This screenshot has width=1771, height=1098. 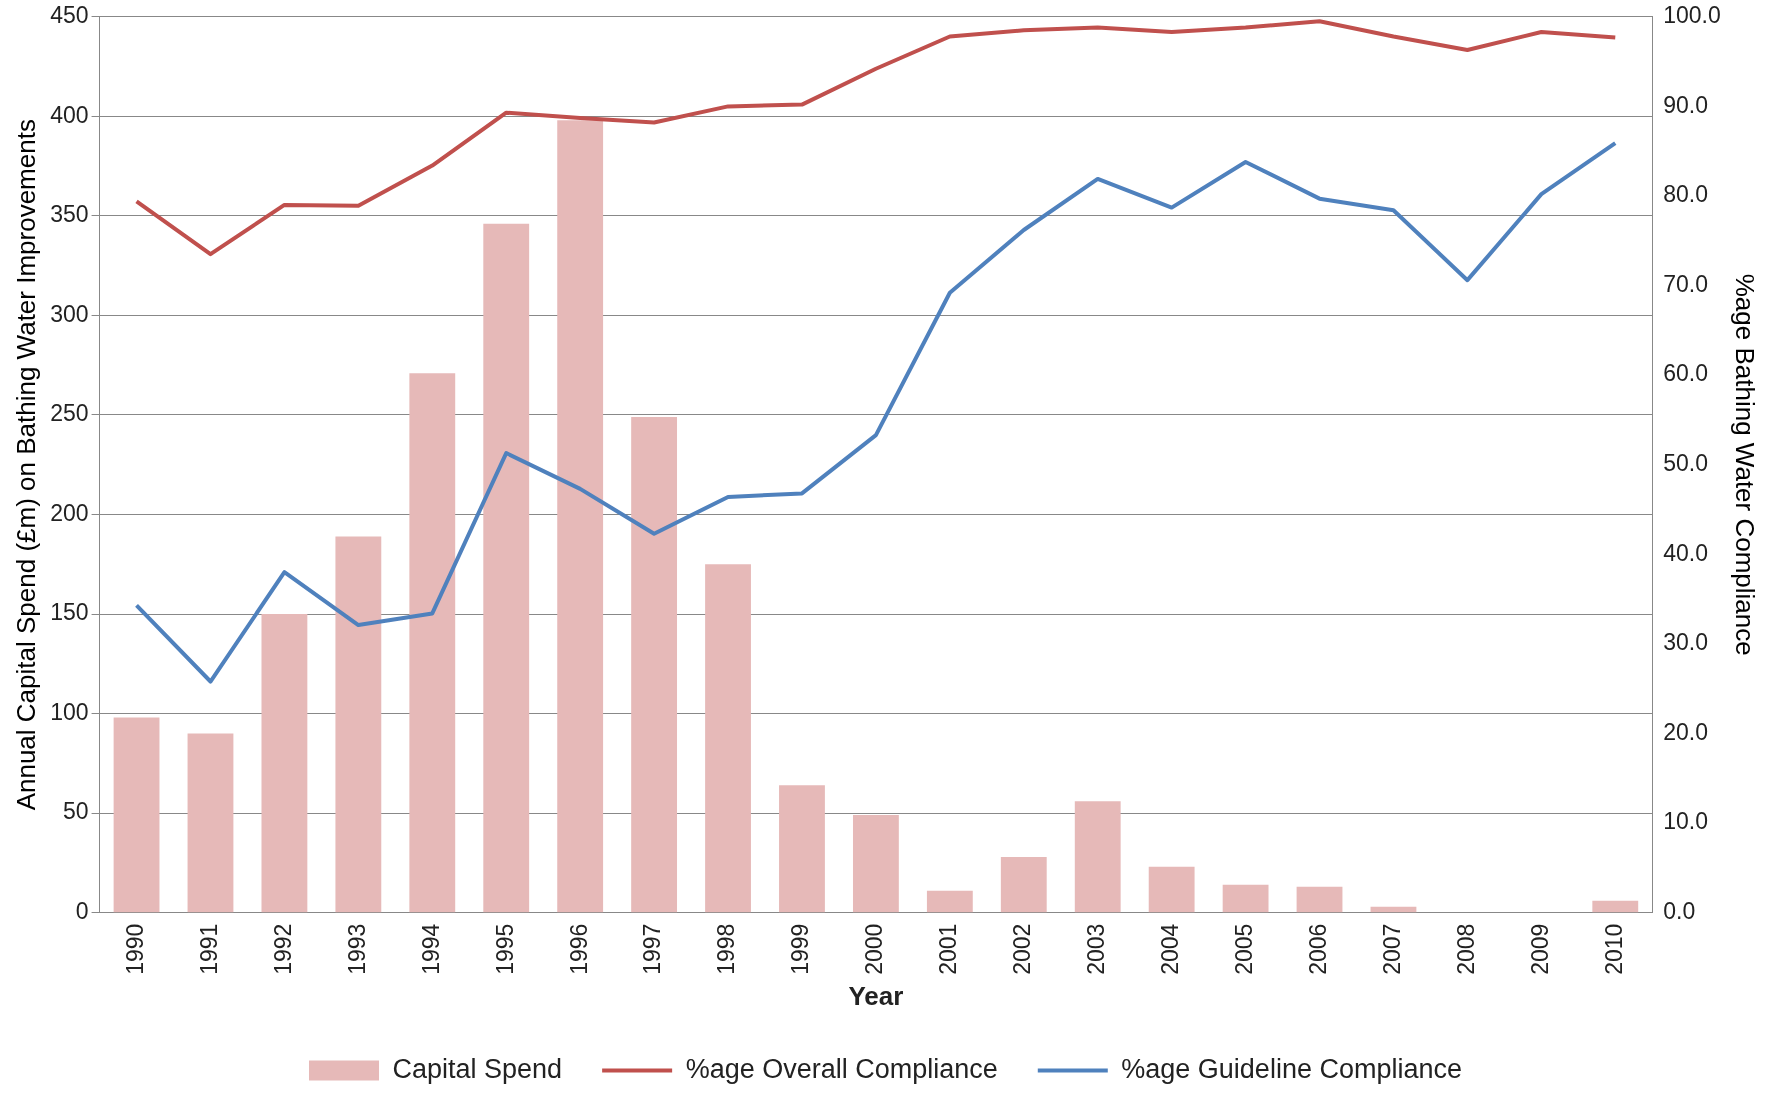 What do you see at coordinates (876, 995) in the screenshot?
I see `x-axis-title: Year` at bounding box center [876, 995].